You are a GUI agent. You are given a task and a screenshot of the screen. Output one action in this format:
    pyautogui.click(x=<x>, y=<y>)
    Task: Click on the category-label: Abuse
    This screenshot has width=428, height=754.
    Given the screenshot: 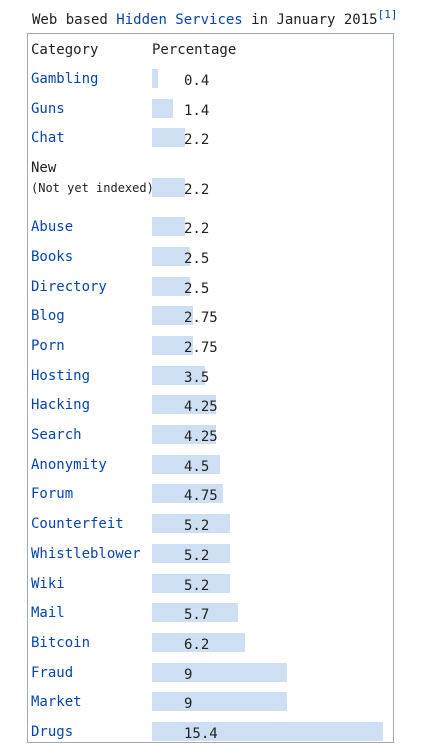 What is the action you would take?
    pyautogui.click(x=52, y=227)
    